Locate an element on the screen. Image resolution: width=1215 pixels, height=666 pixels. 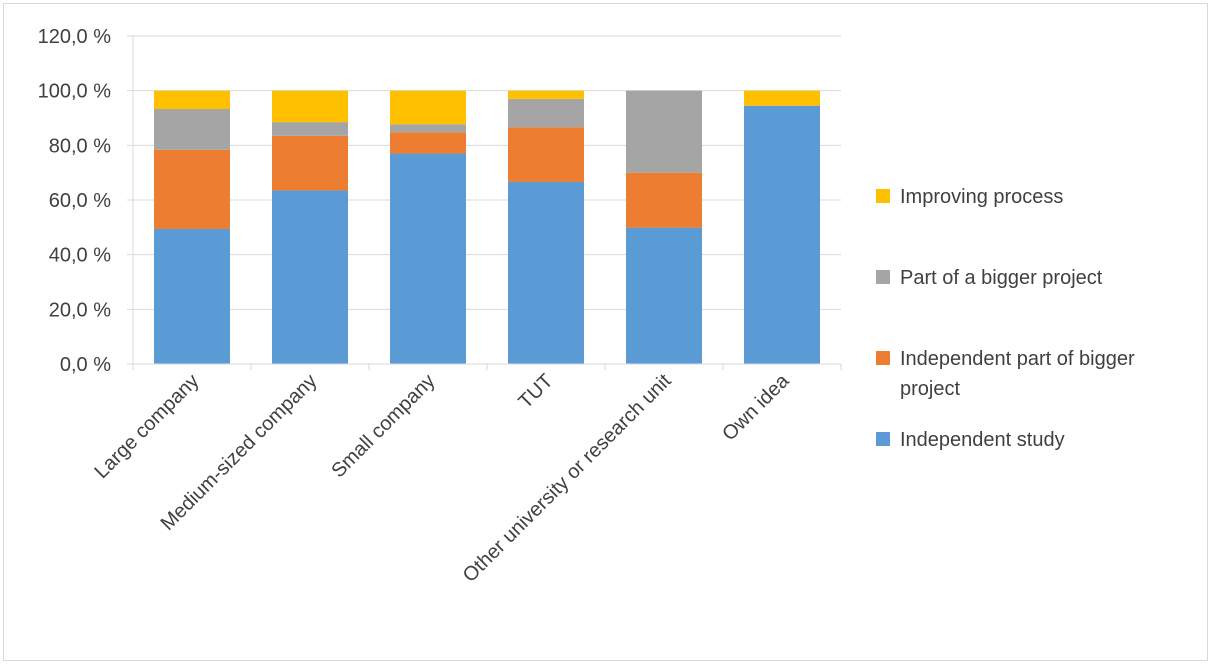
x-tick-label: Small company is located at coordinates (383, 426).